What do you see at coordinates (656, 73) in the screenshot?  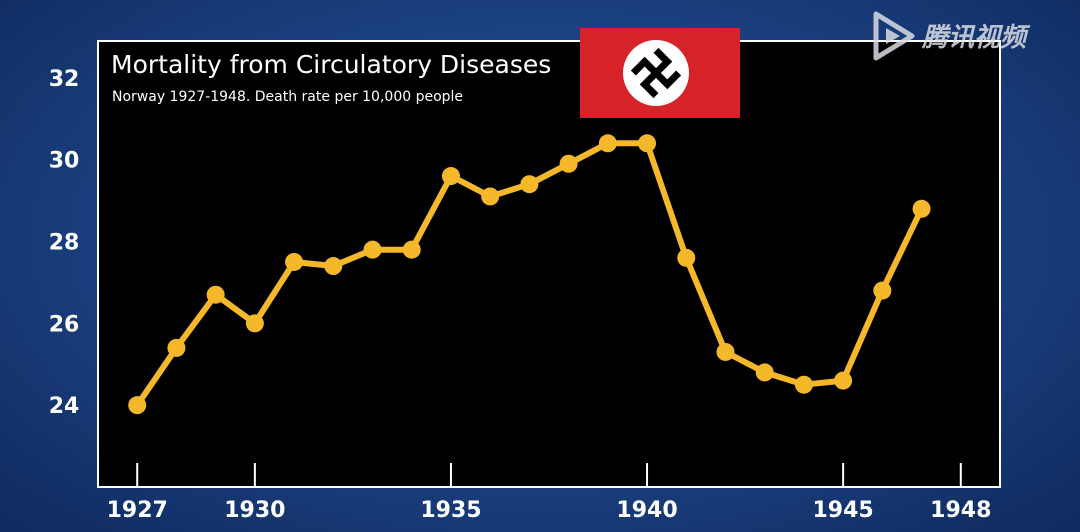 I see `swastika-symbol` at bounding box center [656, 73].